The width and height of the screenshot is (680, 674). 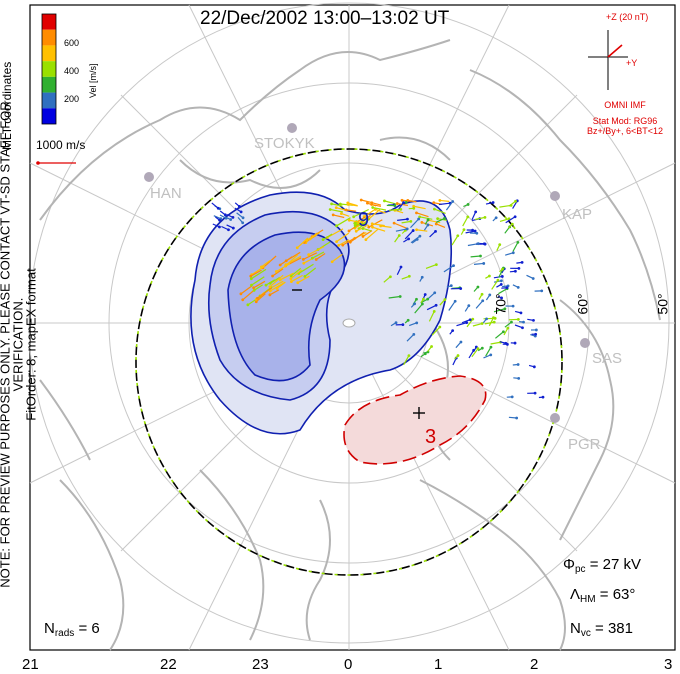 I want to click on imf-info: OMNI IMF Stat Mod: RG96 Bz+/By+, 6<BT<12, so click(x=625, y=118).